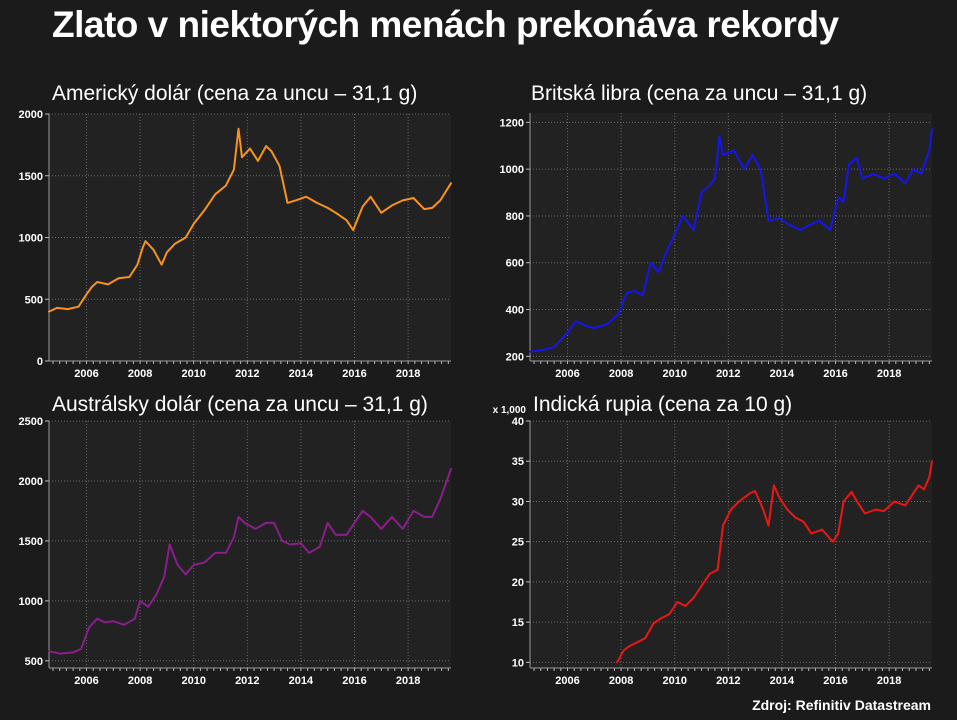 This screenshot has width=957, height=720. I want to click on usd-x-tick-label: 2018, so click(408, 374).